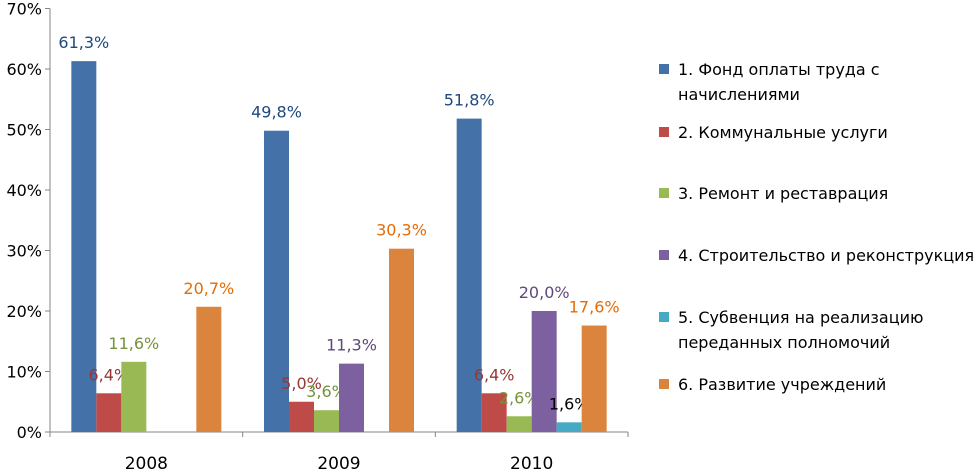  What do you see at coordinates (24, 251) in the screenshot?
I see `y-tick-label: 30%` at bounding box center [24, 251].